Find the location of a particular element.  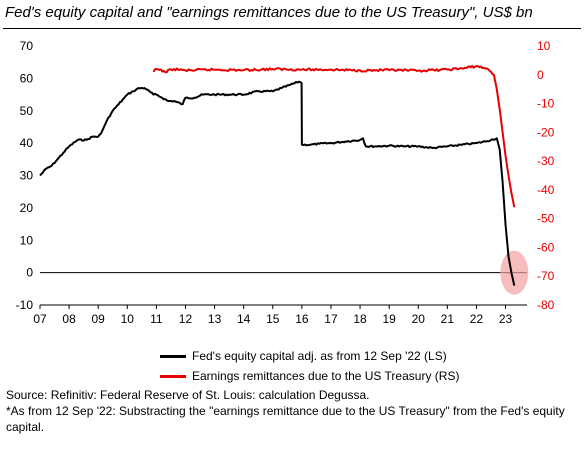

y-right-tick-label: -10 is located at coordinates (546, 104).